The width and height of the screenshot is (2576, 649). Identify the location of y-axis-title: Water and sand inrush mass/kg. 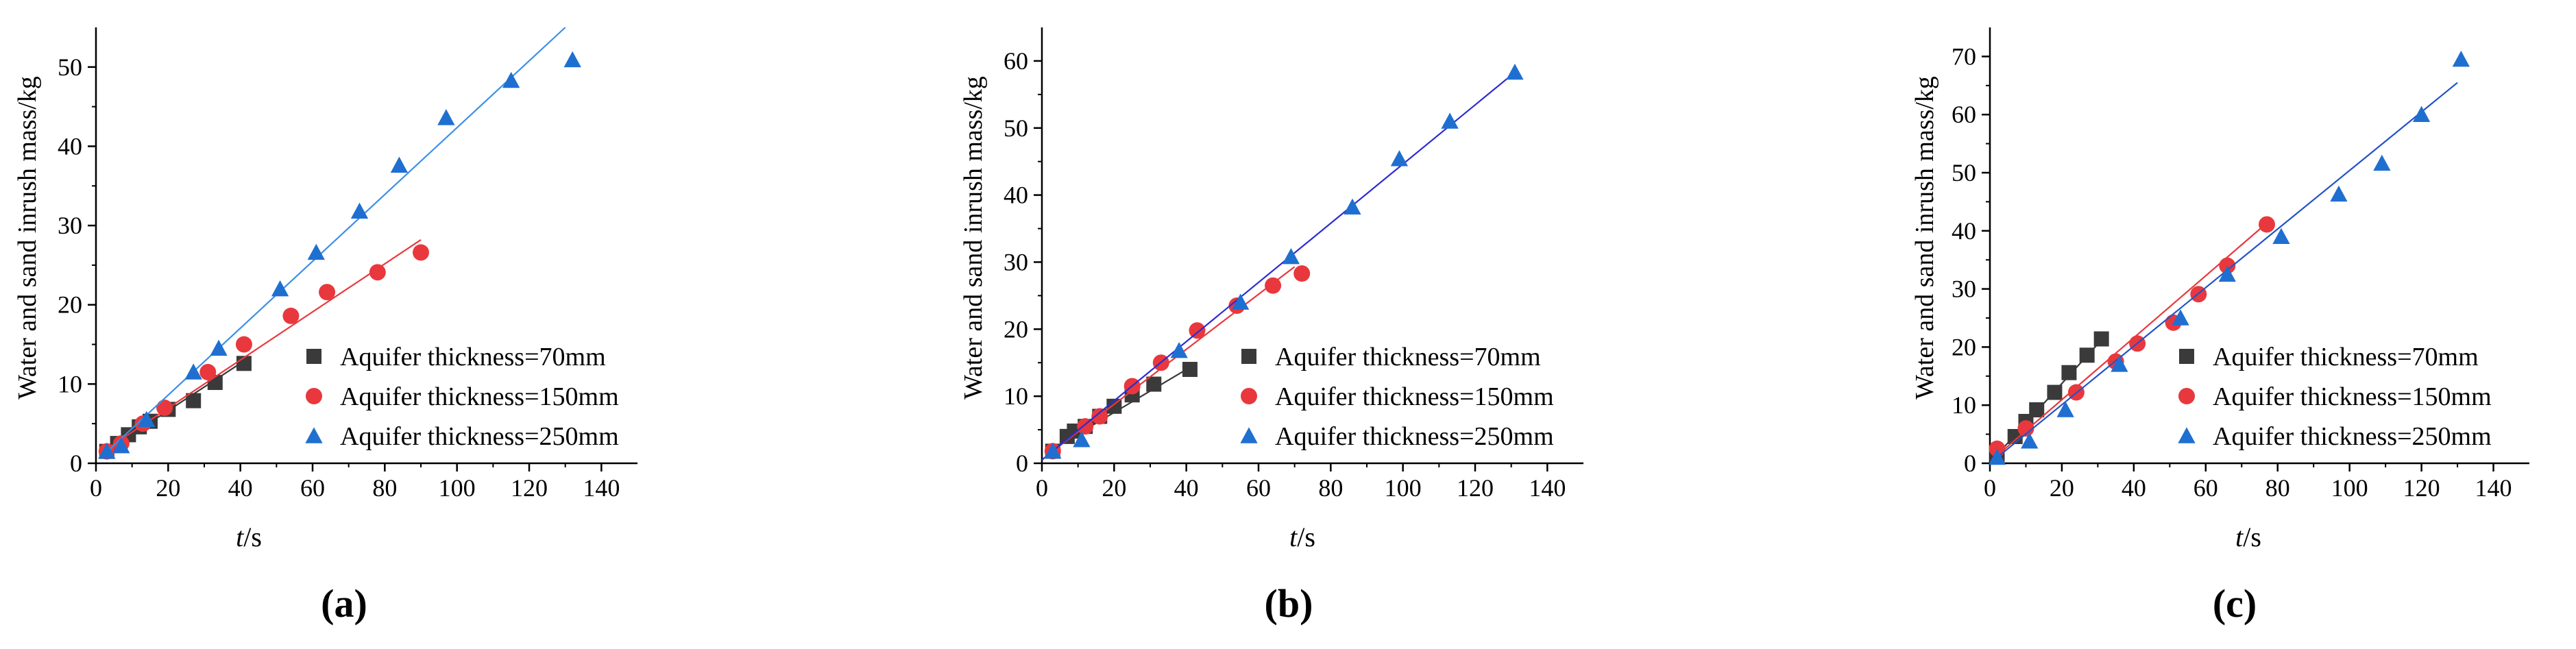
(973, 238).